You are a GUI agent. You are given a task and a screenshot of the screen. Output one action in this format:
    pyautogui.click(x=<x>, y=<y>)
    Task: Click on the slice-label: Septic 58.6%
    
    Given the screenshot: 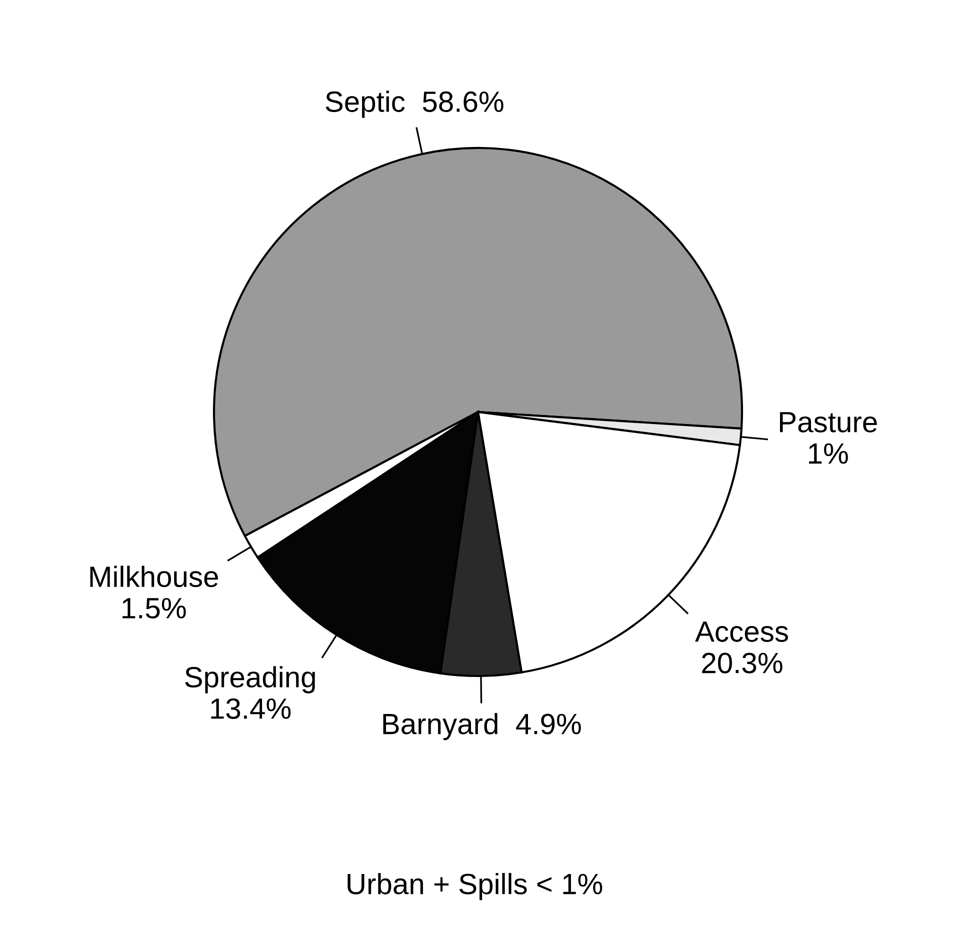 What is the action you would take?
    pyautogui.click(x=415, y=104)
    